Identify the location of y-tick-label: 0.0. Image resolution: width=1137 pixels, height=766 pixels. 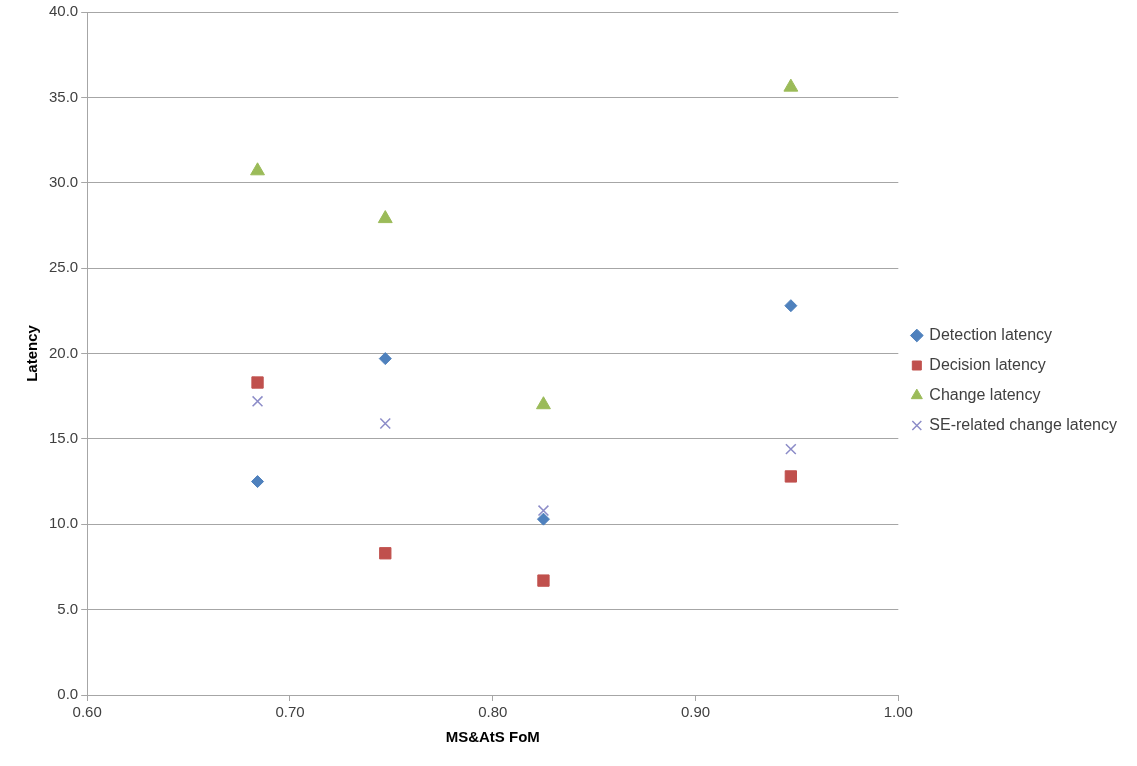
(68, 694).